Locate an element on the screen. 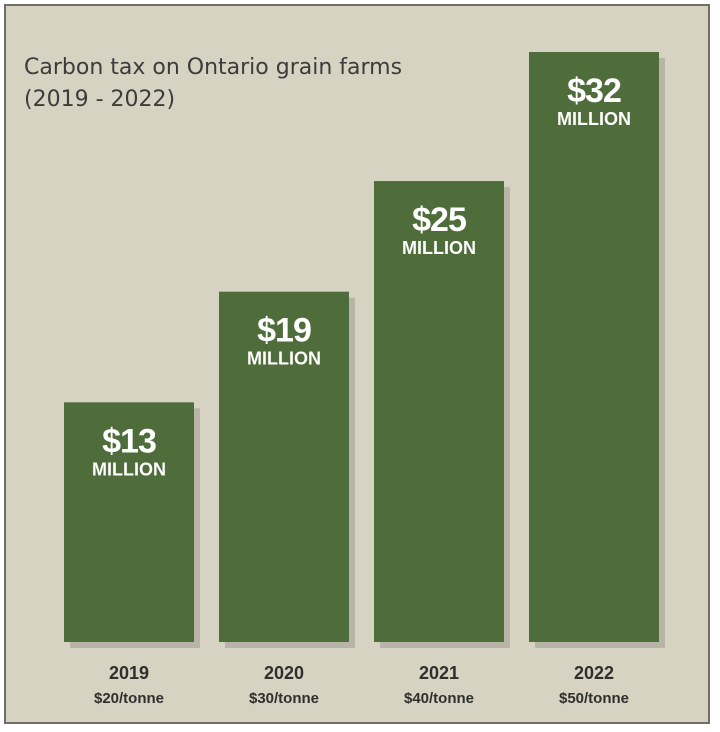  data-label-value-2019: $13 is located at coordinates (129, 441).